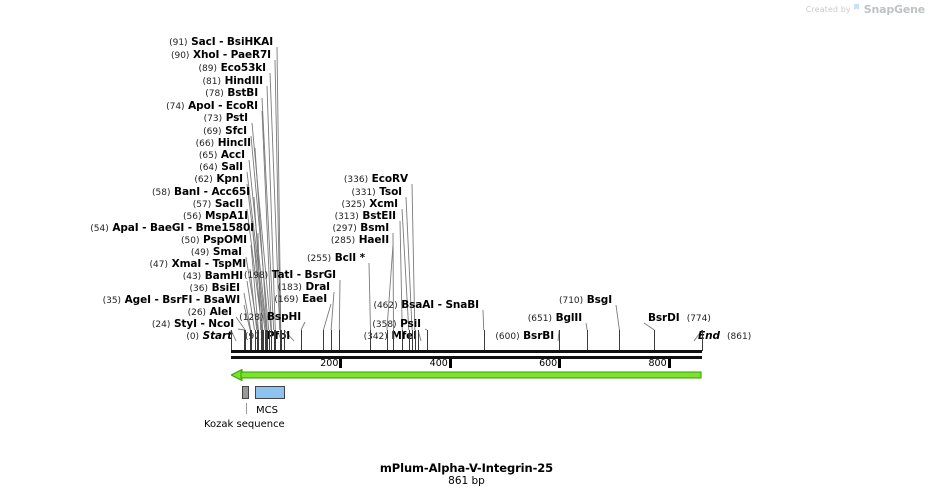  I want to click on enzyme-name: BstBI, so click(242, 93).